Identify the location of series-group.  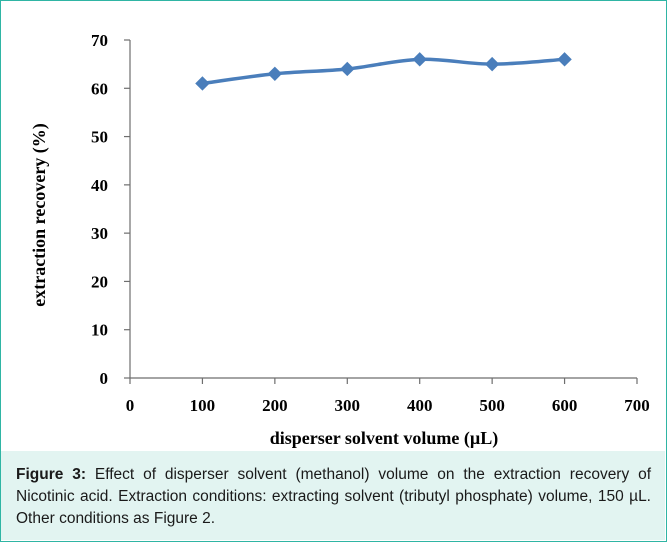
(383, 71).